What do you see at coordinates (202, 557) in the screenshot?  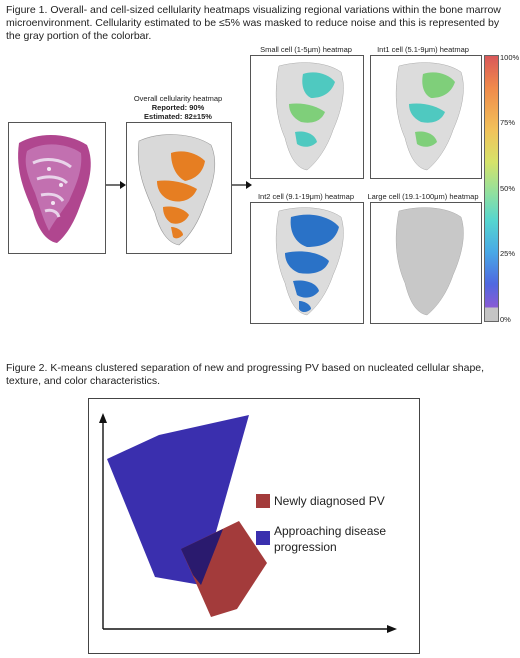 I see `cluster-overlap` at bounding box center [202, 557].